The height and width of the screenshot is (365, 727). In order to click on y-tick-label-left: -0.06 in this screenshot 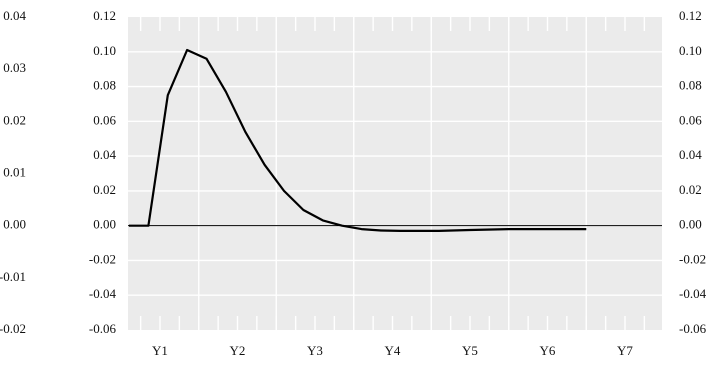, I will do `click(103, 328)`.